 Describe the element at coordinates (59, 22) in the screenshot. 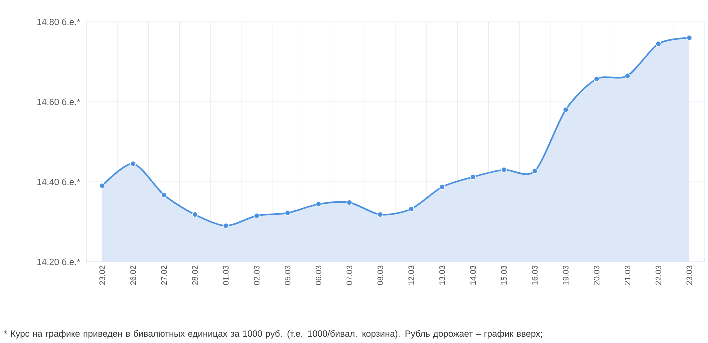

I see `y-tick-label: 14.80 б.е.*` at that location.